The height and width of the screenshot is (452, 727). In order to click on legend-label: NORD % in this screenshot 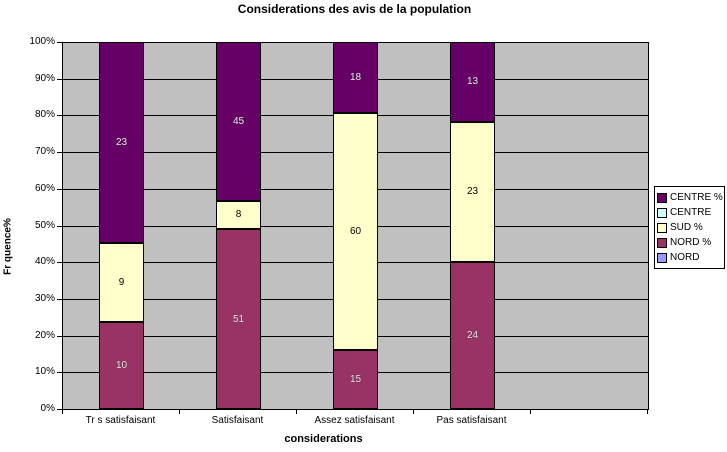, I will do `click(691, 242)`.